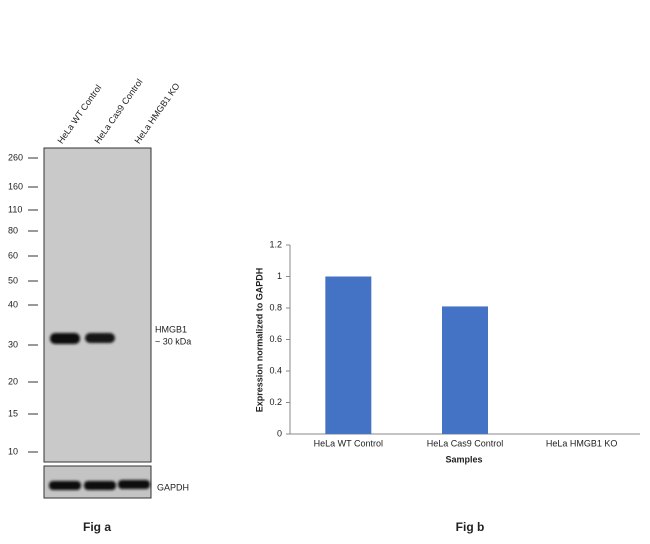  What do you see at coordinates (13, 280) in the screenshot?
I see `marker-label: 50` at bounding box center [13, 280].